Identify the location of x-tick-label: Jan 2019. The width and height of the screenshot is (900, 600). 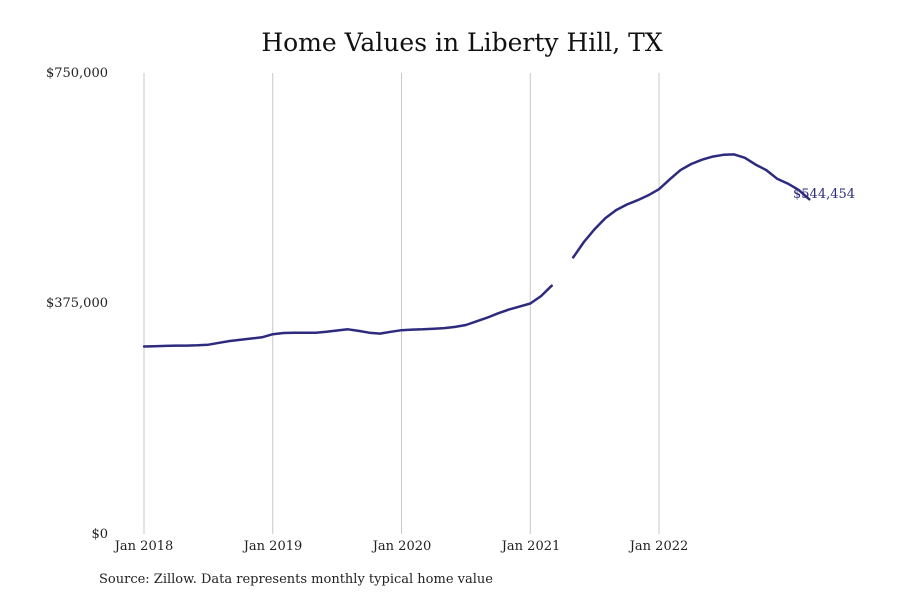
(272, 546).